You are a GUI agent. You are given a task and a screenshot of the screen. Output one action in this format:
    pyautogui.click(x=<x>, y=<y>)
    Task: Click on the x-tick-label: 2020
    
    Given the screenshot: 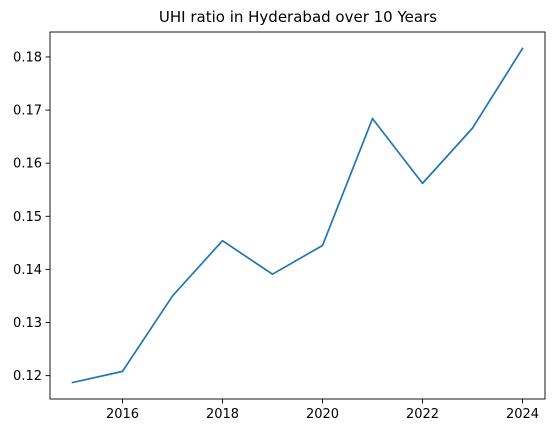 What is the action you would take?
    pyautogui.click(x=322, y=414)
    